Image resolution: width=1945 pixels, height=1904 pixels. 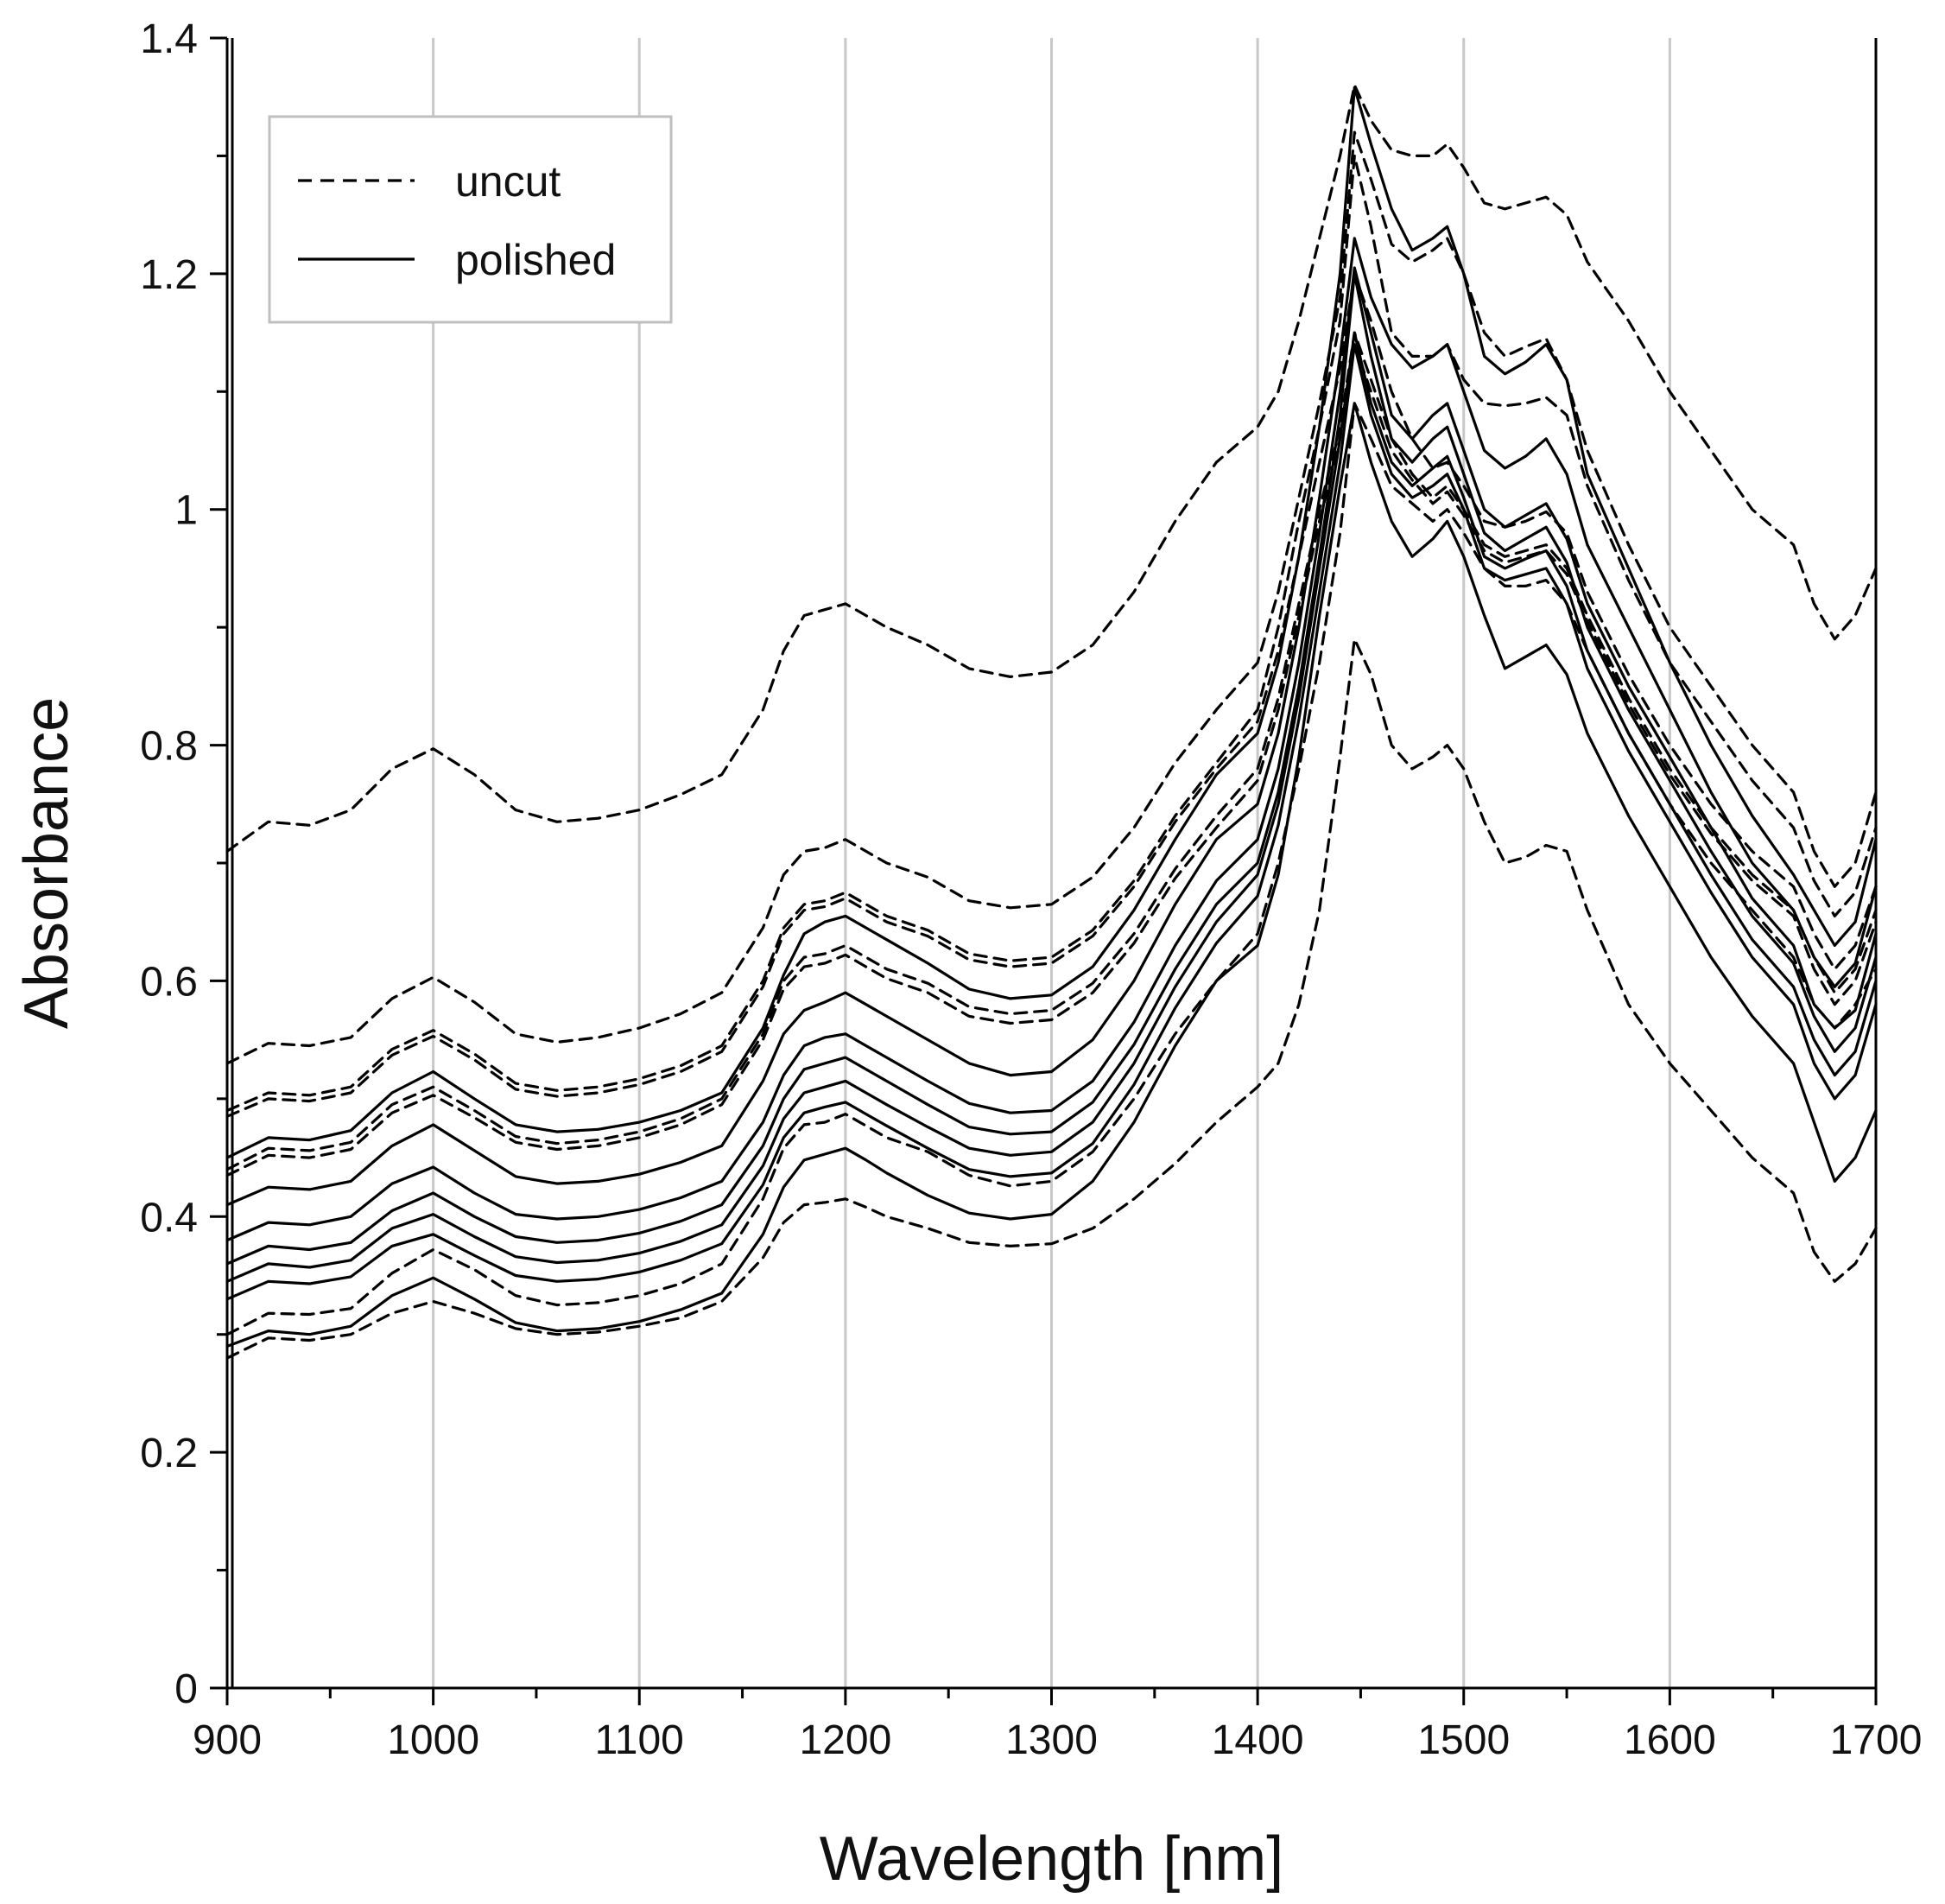 What do you see at coordinates (639, 1740) in the screenshot?
I see `x-tick-label: 1100` at bounding box center [639, 1740].